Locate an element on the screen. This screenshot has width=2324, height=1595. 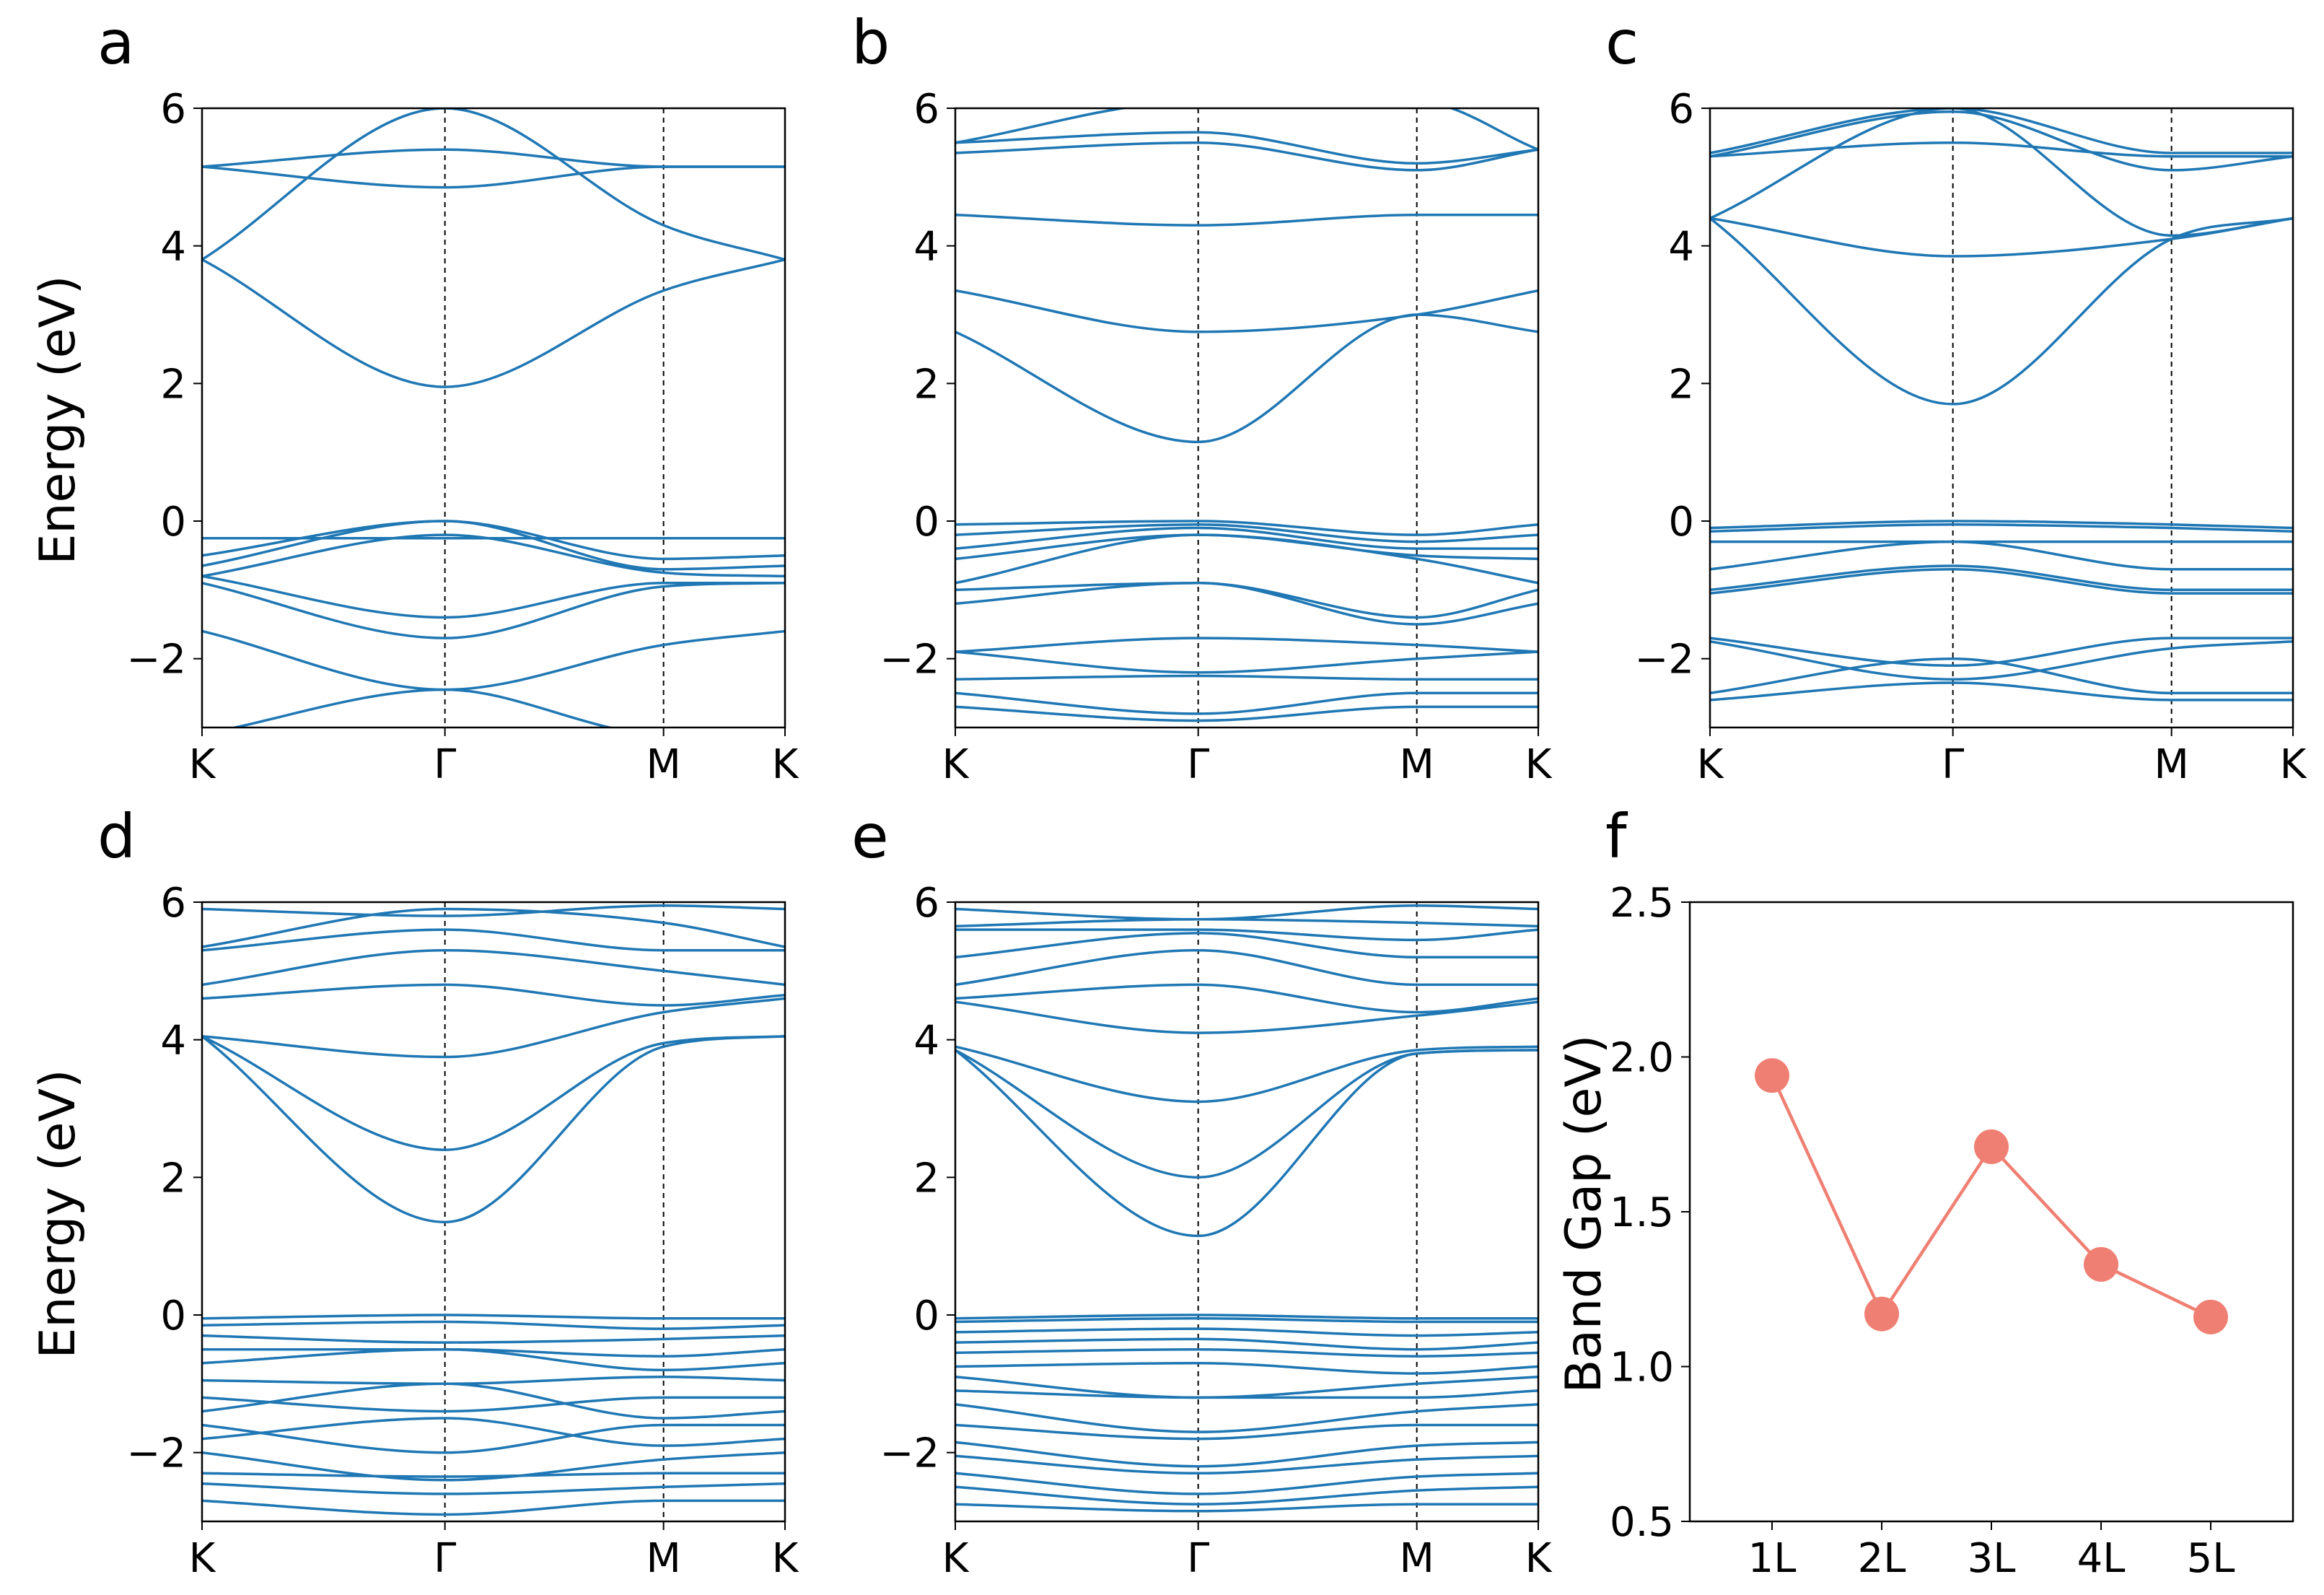
panel-d: K Γ M K 6 4 2 0 −2 is located at coordinates (462, 1231).